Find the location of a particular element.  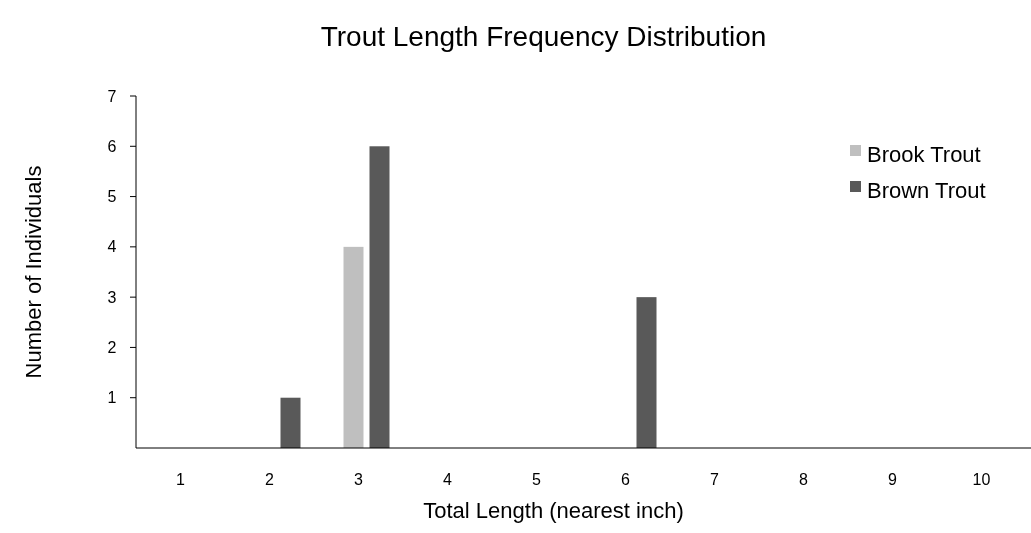

x-tick-label: 7 is located at coordinates (715, 479).